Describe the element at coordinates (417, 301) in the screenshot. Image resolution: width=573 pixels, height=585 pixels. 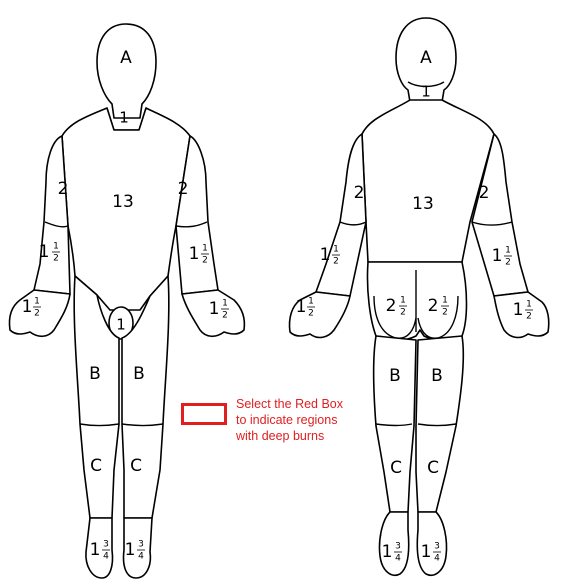
I see `back-buttocks` at that location.